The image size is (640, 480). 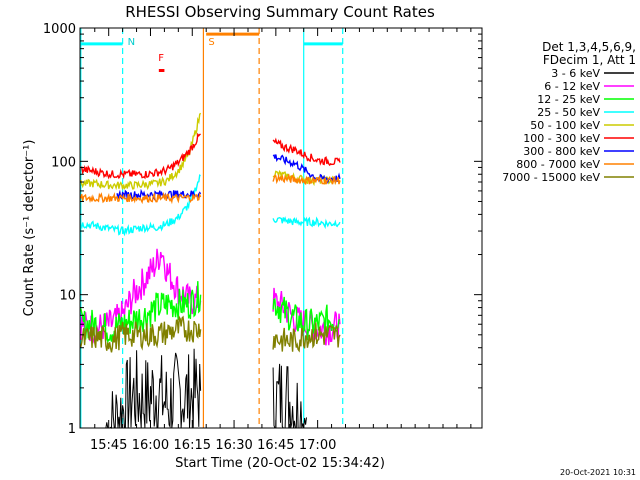 I want to click on legend-label-7: 800 - 7000 keV, so click(x=558, y=164).